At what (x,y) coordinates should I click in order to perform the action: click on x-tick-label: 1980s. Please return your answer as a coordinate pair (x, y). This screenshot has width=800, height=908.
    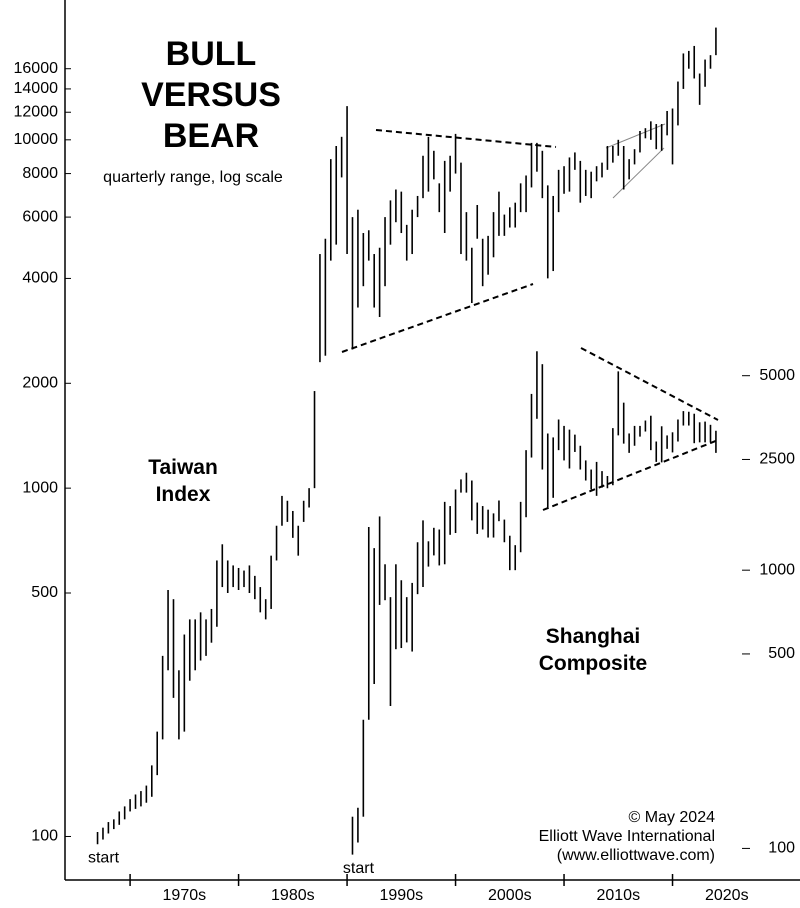
    Looking at the image, I should click on (293, 895).